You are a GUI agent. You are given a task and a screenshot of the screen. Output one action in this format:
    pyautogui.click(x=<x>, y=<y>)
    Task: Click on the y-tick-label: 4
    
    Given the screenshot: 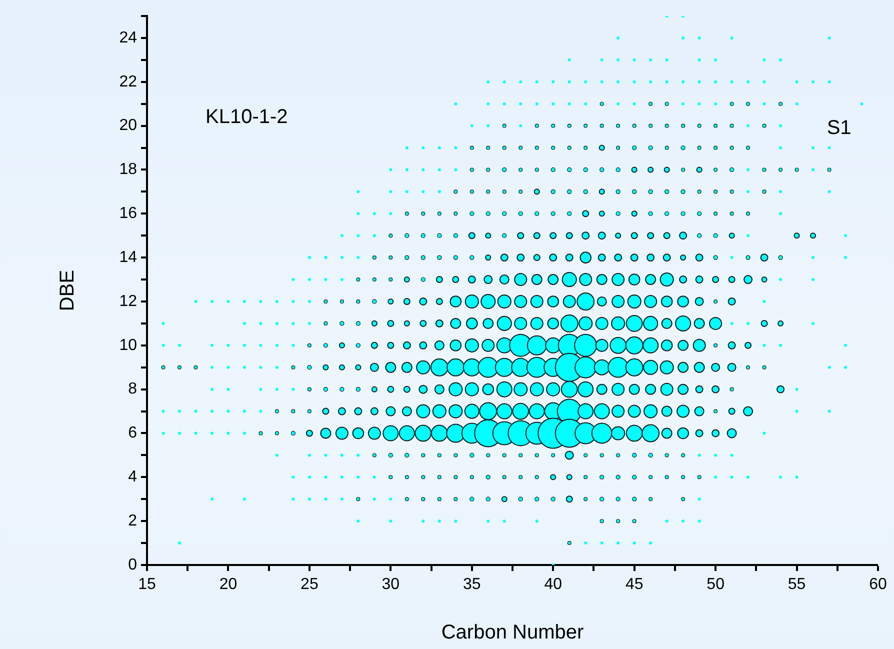 What is the action you would take?
    pyautogui.click(x=133, y=477)
    